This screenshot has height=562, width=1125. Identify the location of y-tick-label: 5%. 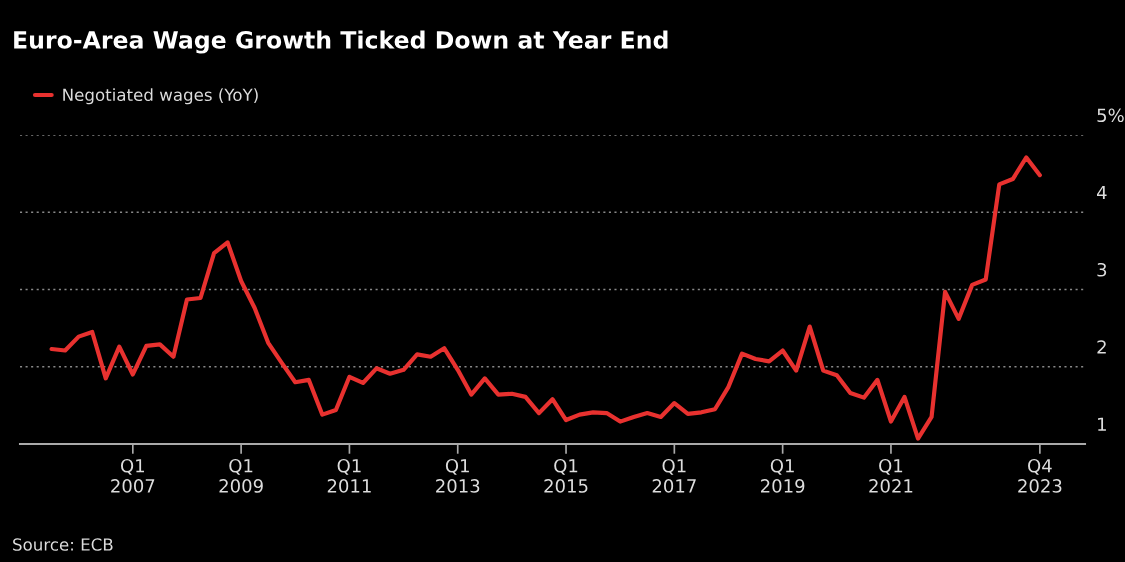
(1110, 115).